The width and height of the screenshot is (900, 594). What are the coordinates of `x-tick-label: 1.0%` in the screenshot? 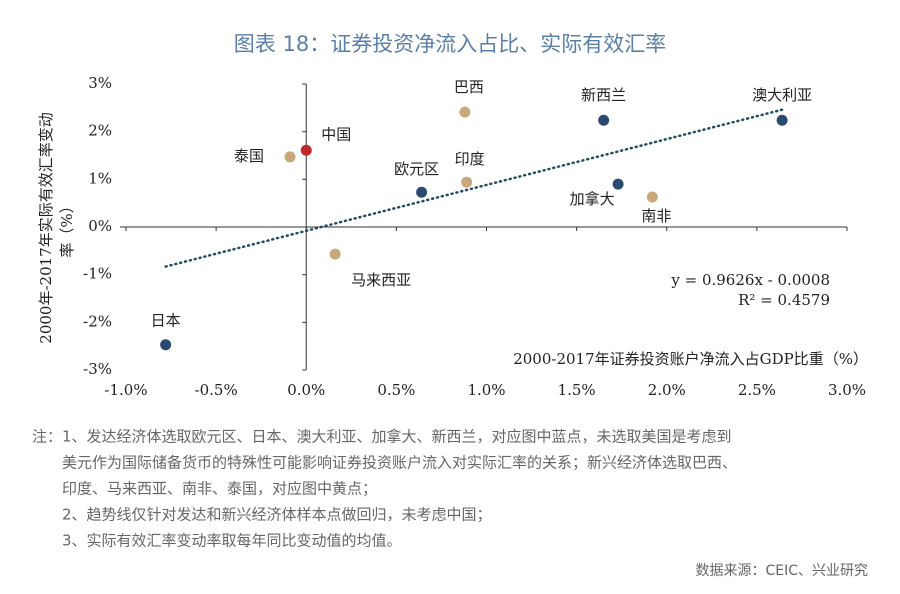 It's located at (486, 390).